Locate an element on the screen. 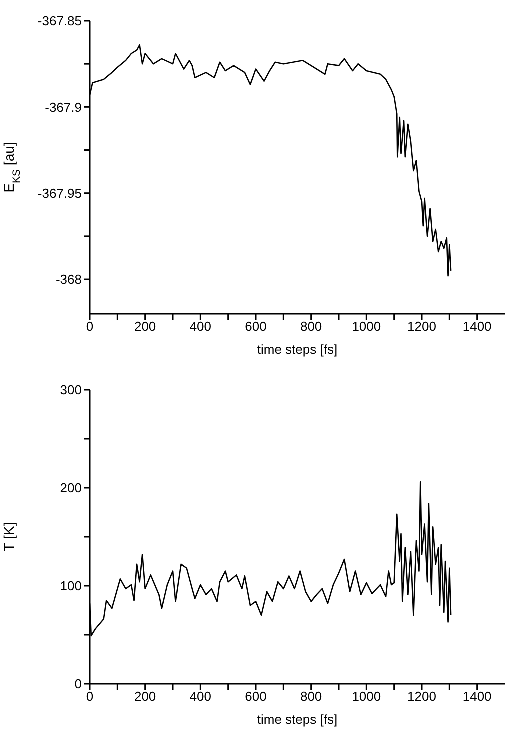  y-tick-label: -367.85 is located at coordinates (60, 21).